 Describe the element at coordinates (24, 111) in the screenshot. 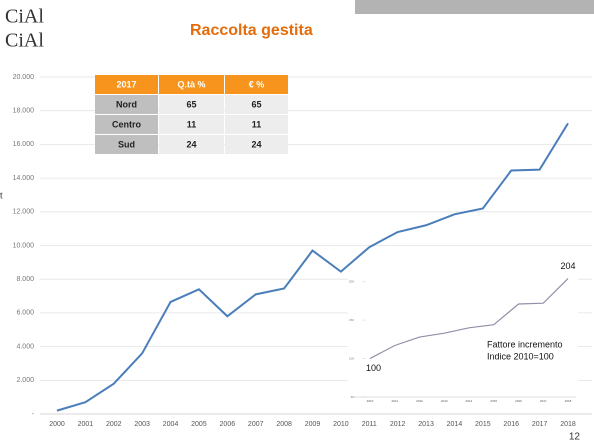

I see `y-tick-label: 18.000` at that location.